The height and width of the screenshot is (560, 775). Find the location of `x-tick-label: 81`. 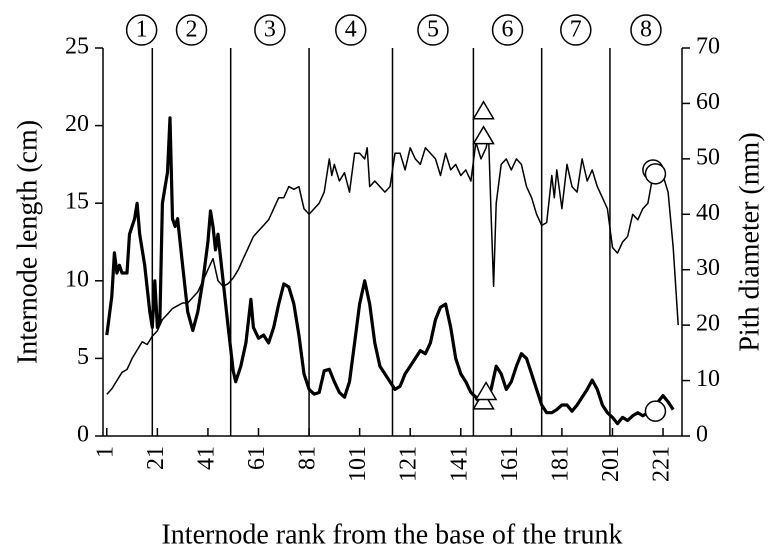

x-tick-label: 81 is located at coordinates (308, 458).